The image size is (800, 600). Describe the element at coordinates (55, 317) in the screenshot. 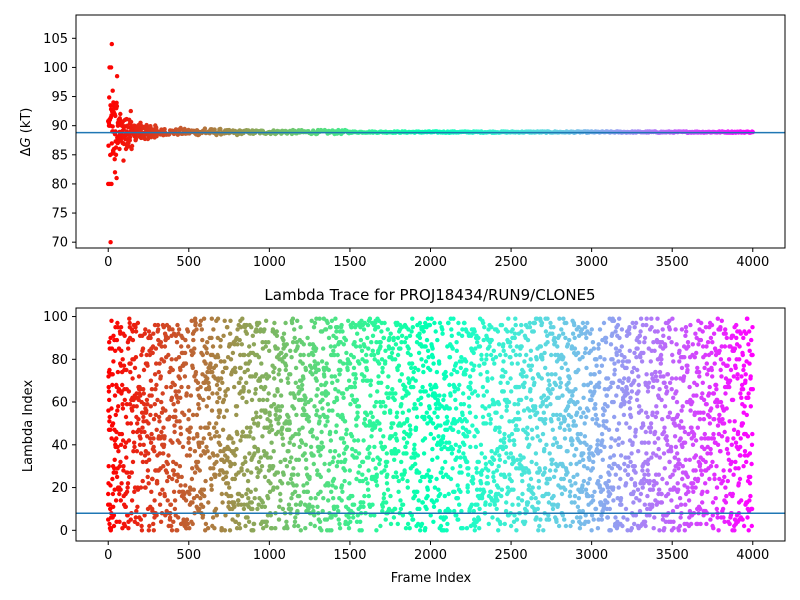

I see `y-tick-label: 100` at that location.